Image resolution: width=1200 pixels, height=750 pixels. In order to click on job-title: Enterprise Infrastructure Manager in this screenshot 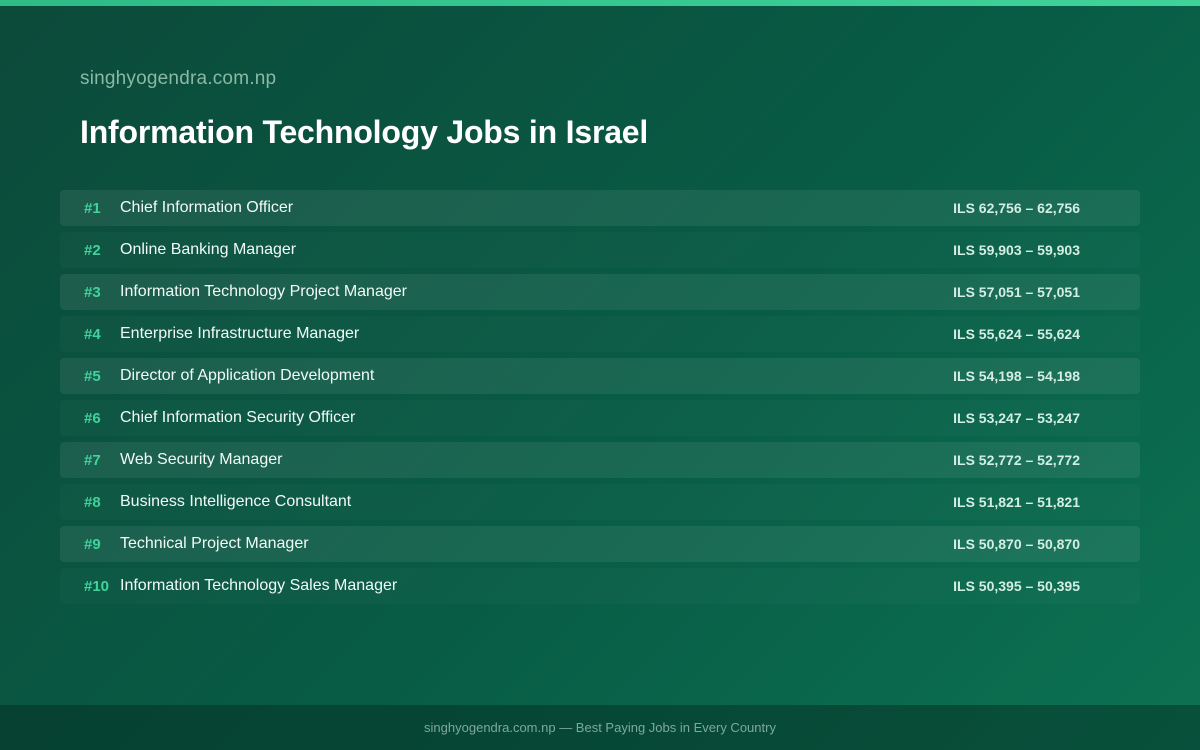, I will do `click(240, 333)`.